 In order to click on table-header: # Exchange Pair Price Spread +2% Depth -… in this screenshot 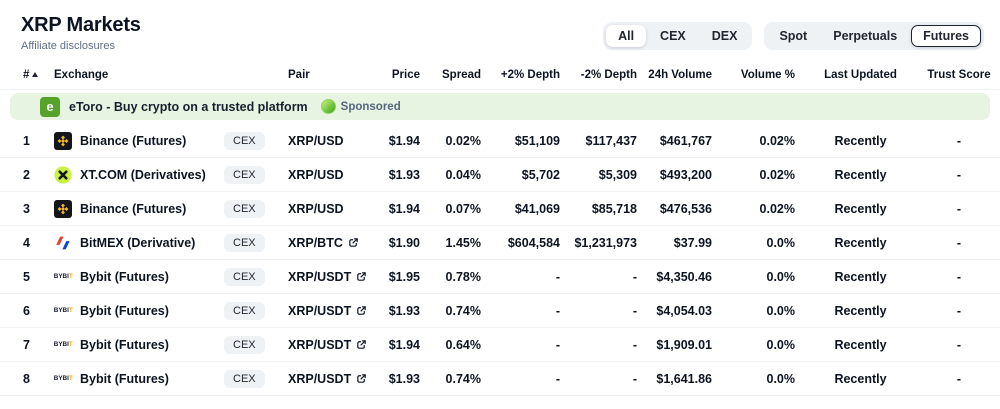, I will do `click(500, 75)`.